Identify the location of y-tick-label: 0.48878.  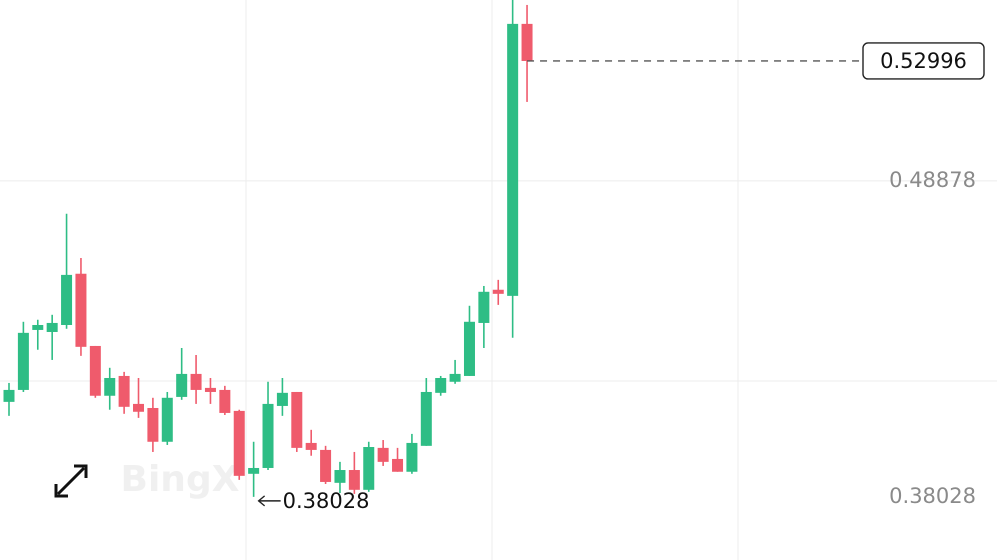
(932, 180).